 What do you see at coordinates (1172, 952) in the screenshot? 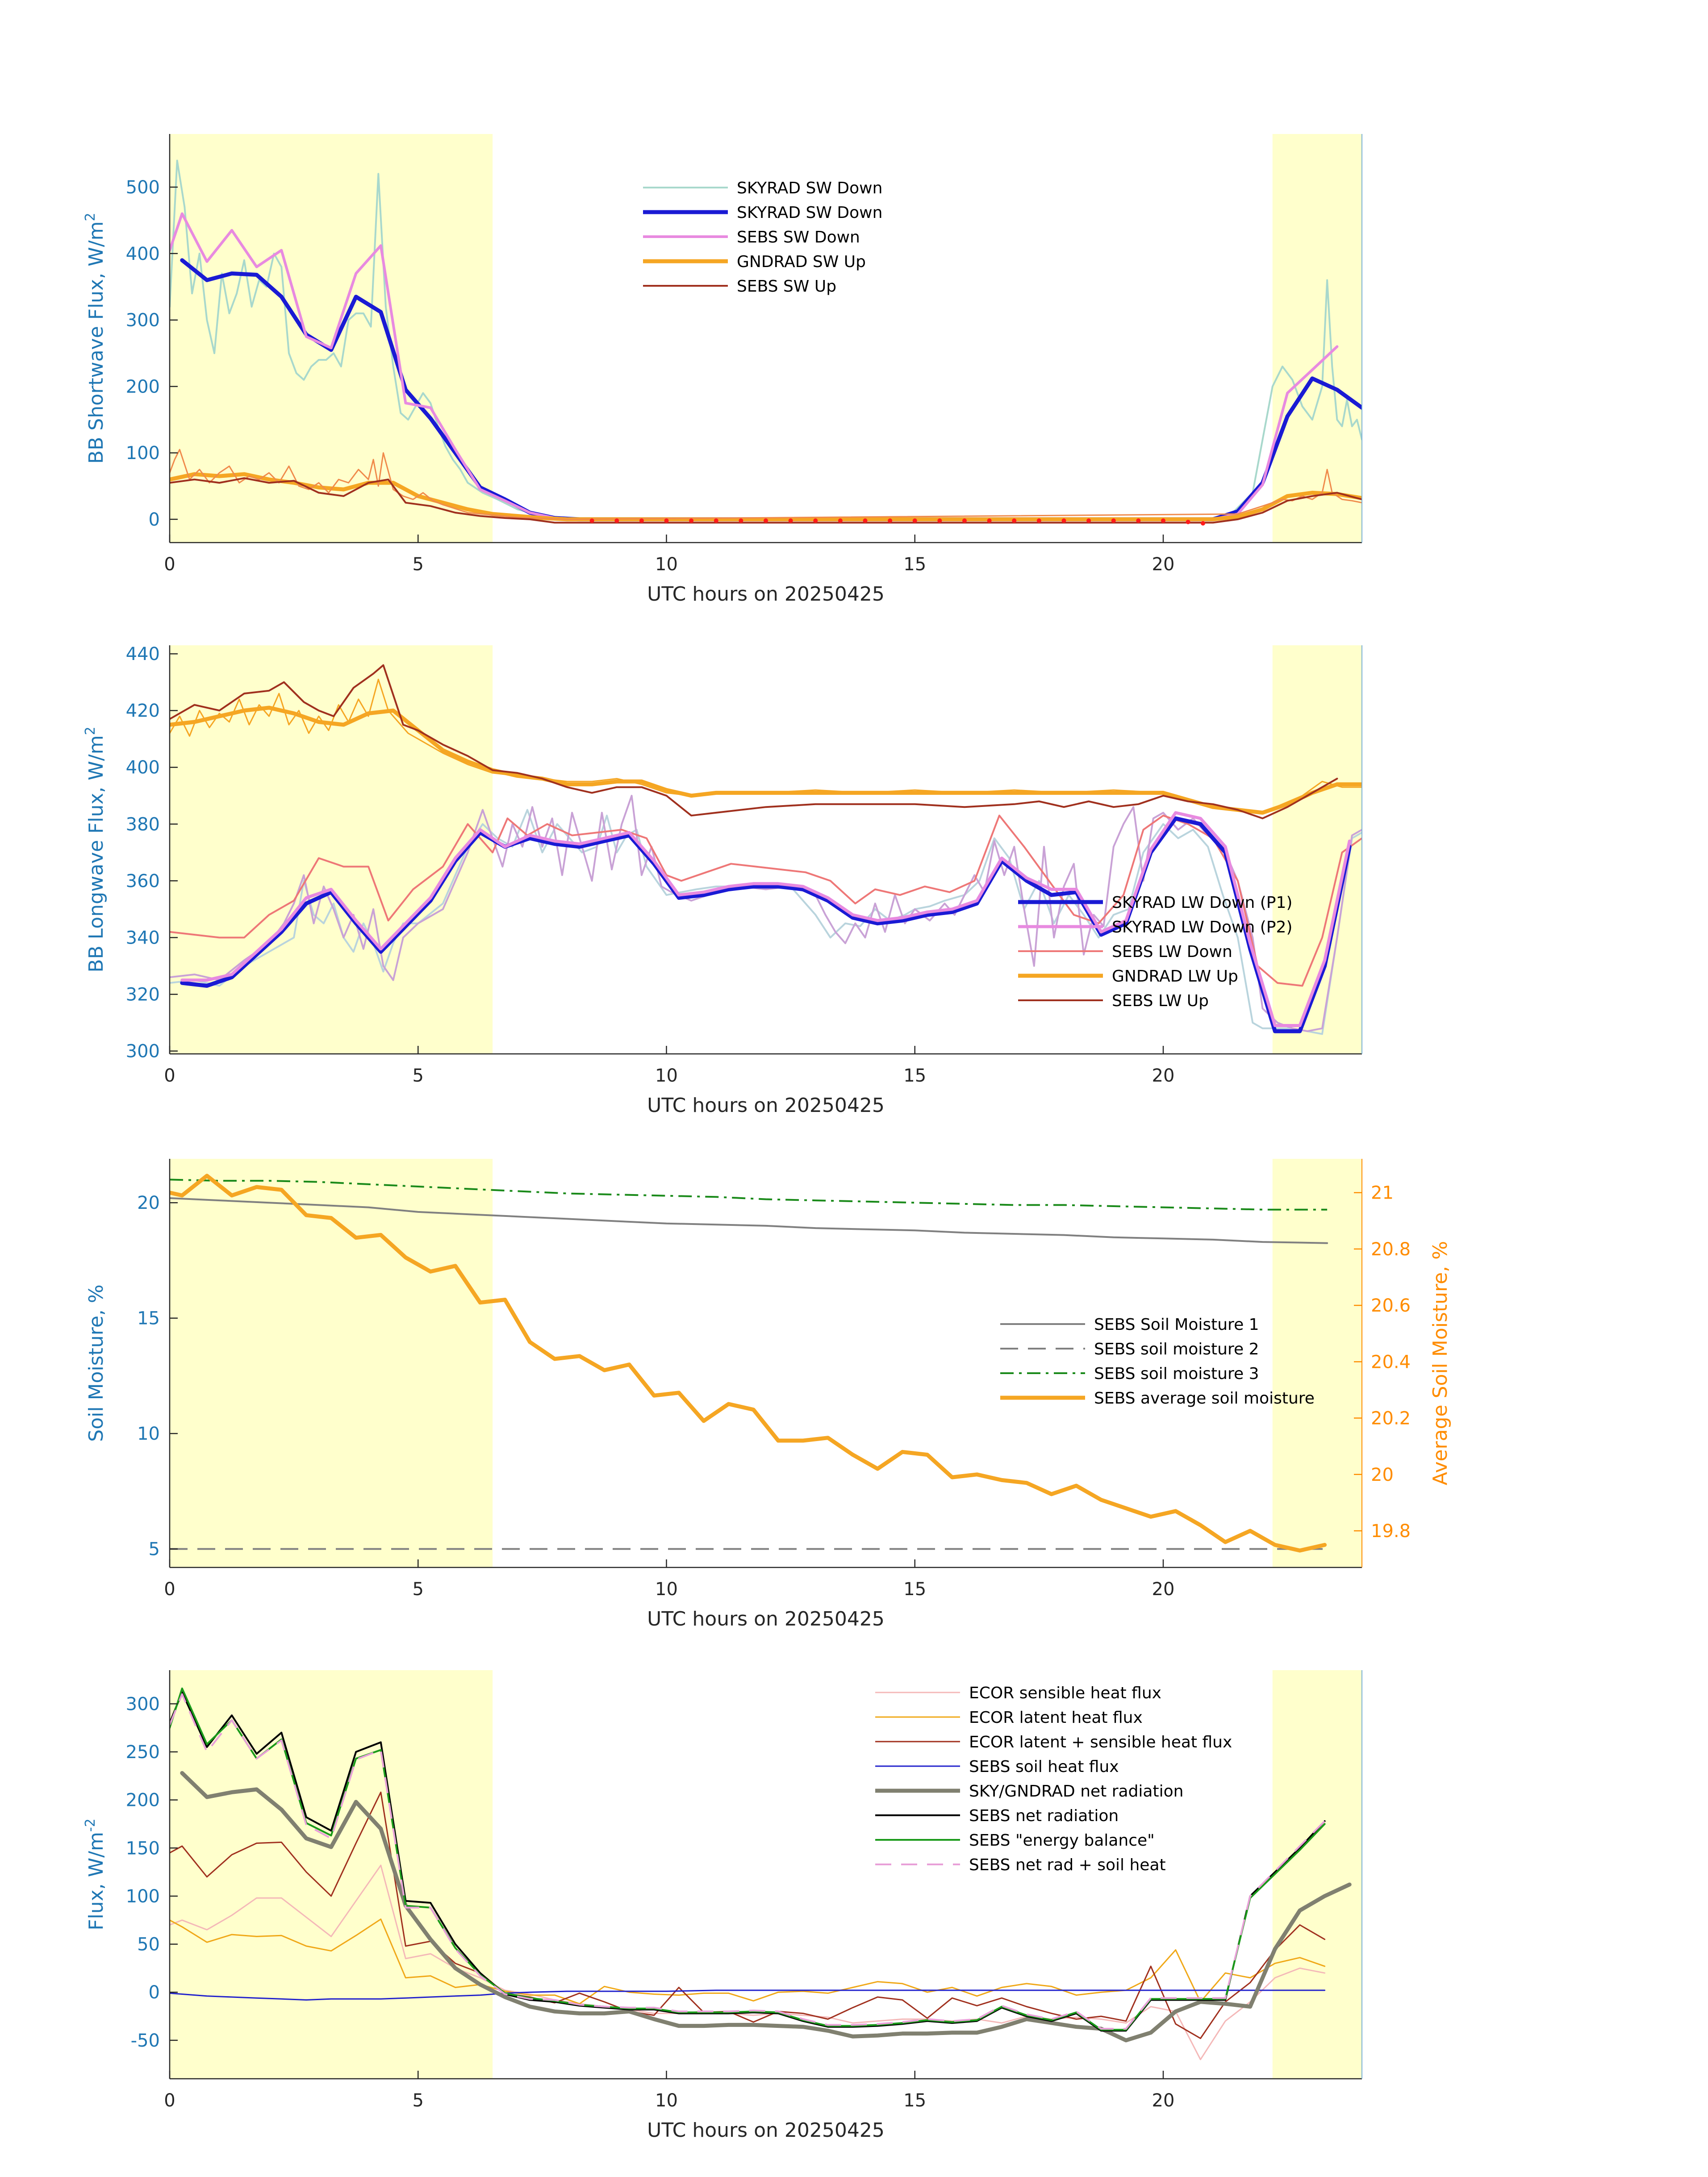
I see `legend-label: SEBS LW Down` at bounding box center [1172, 952].